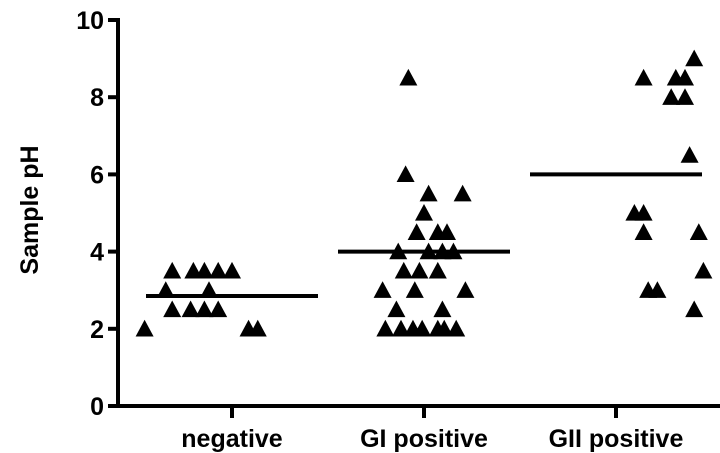  What do you see at coordinates (97, 214) in the screenshot?
I see `y-ticks: 0 2 4 6 8 10` at bounding box center [97, 214].